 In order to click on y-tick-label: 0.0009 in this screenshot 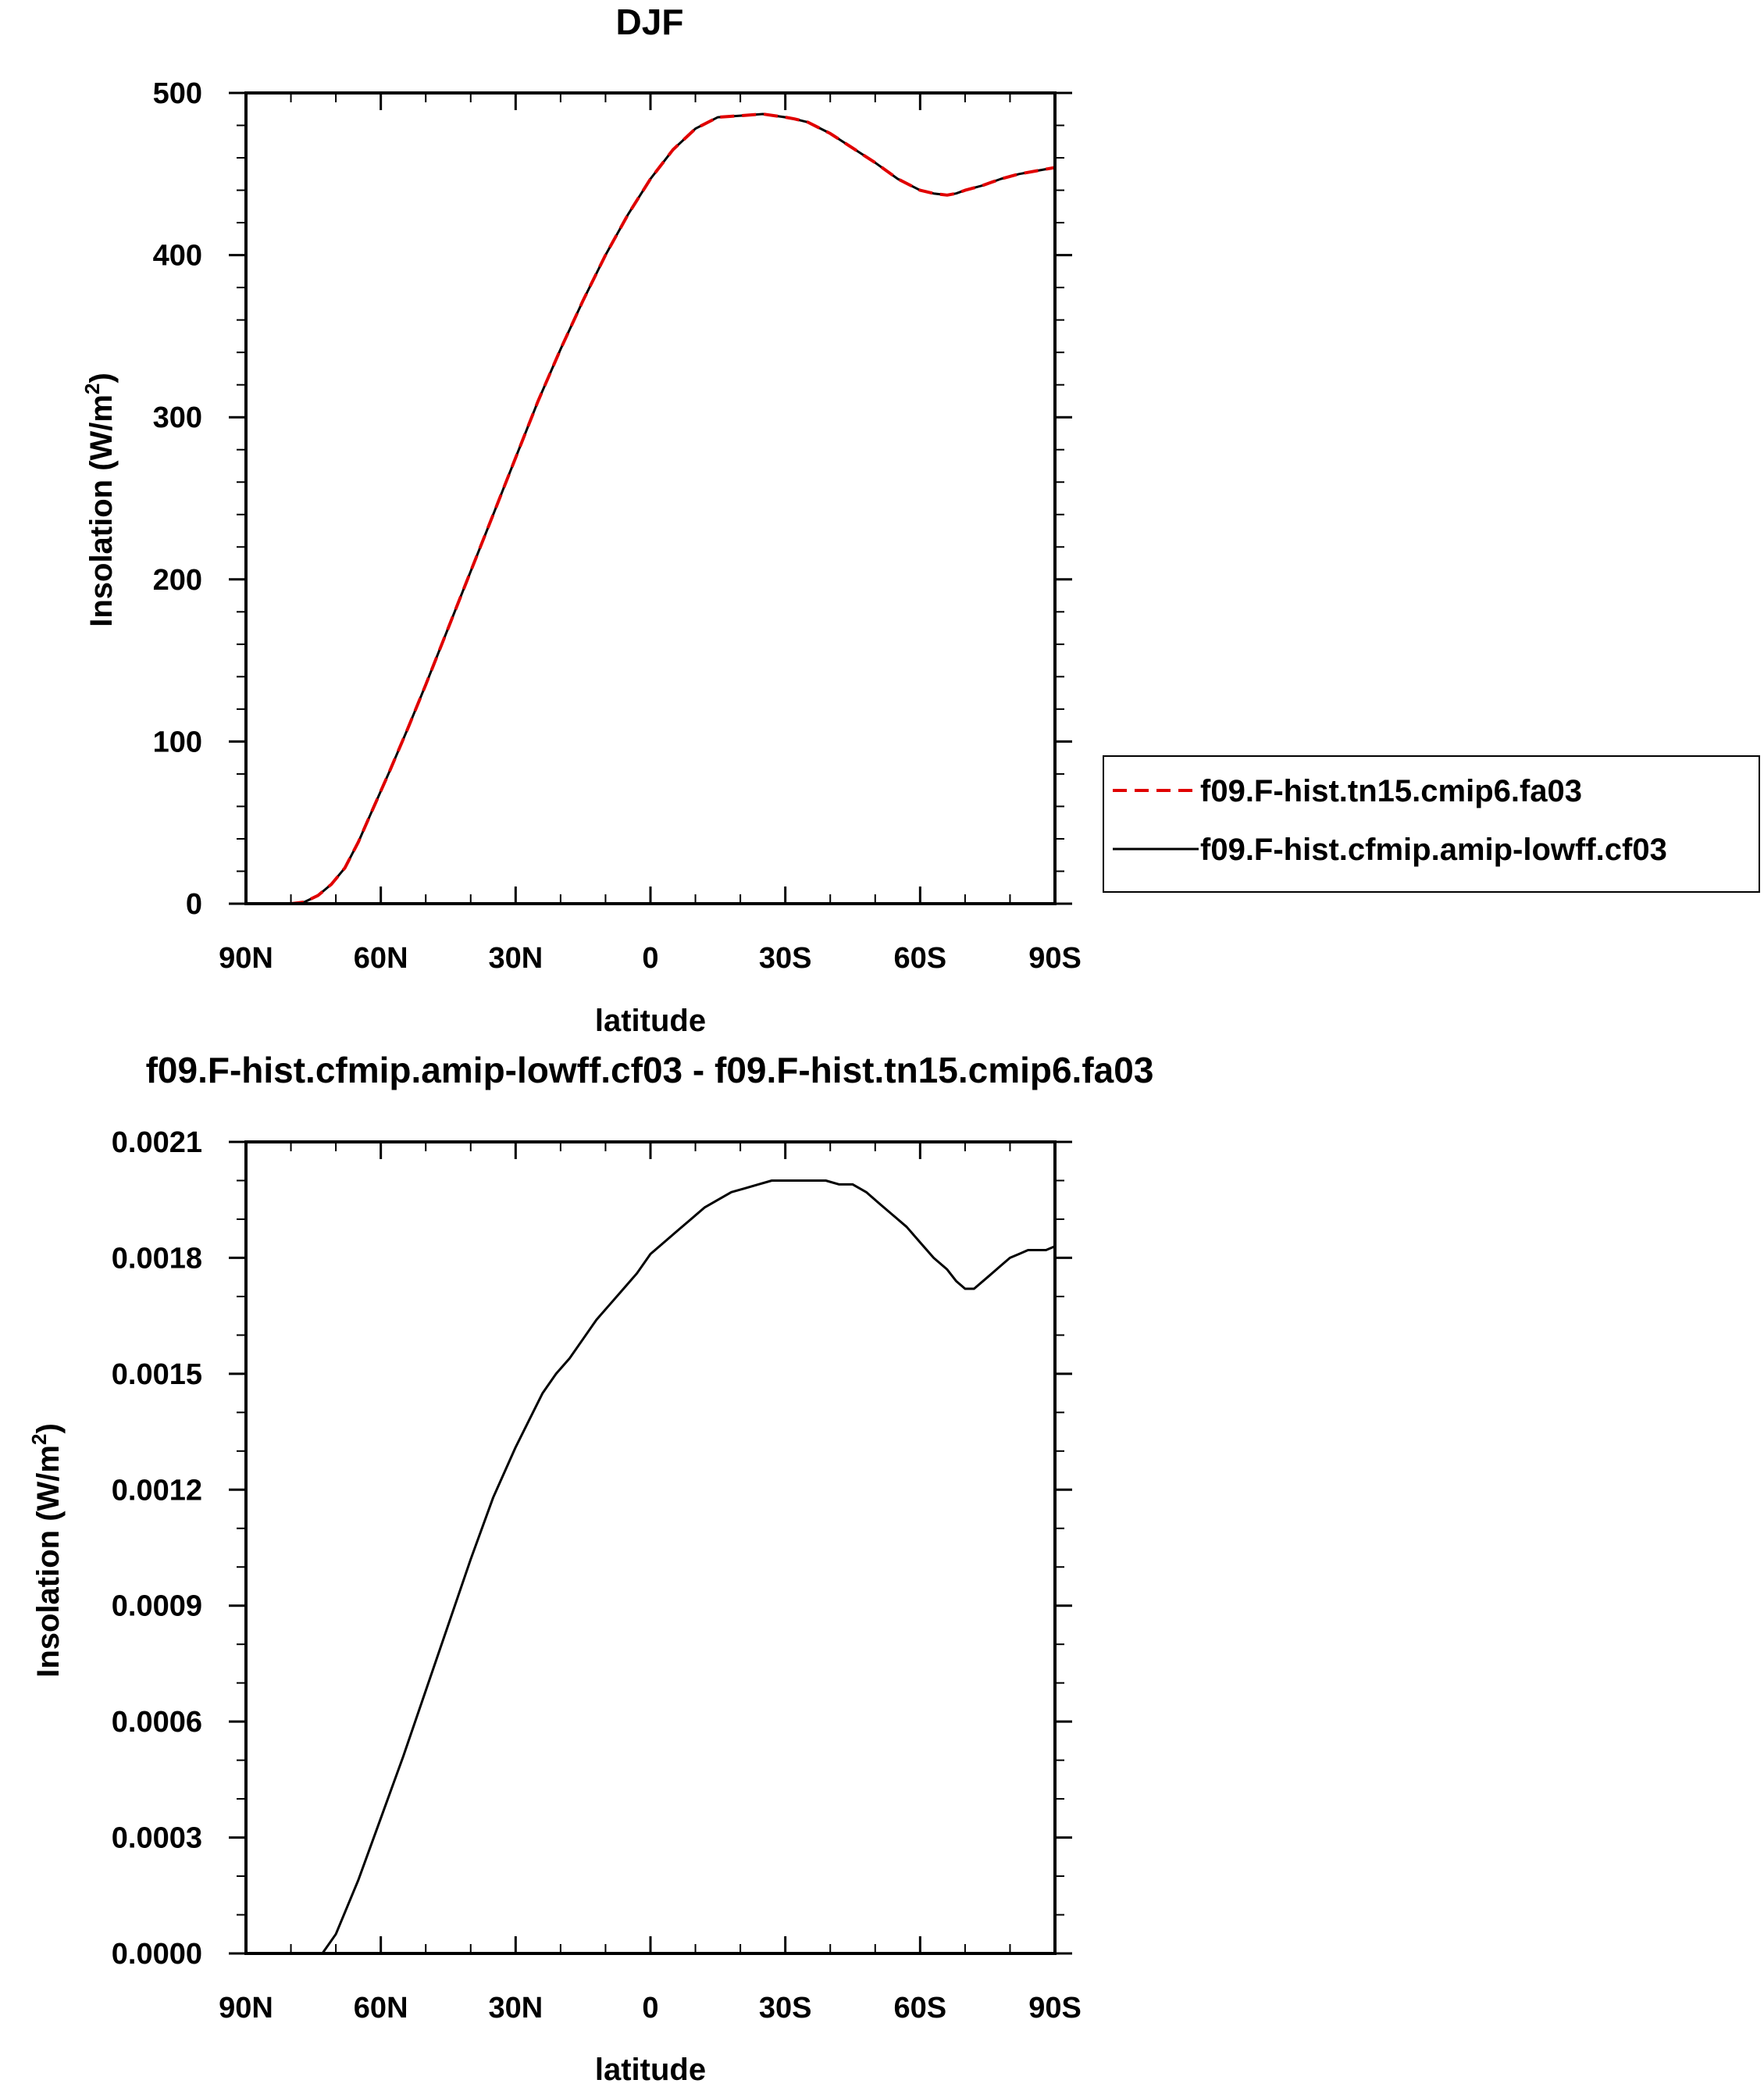, I will do `click(157, 1606)`.